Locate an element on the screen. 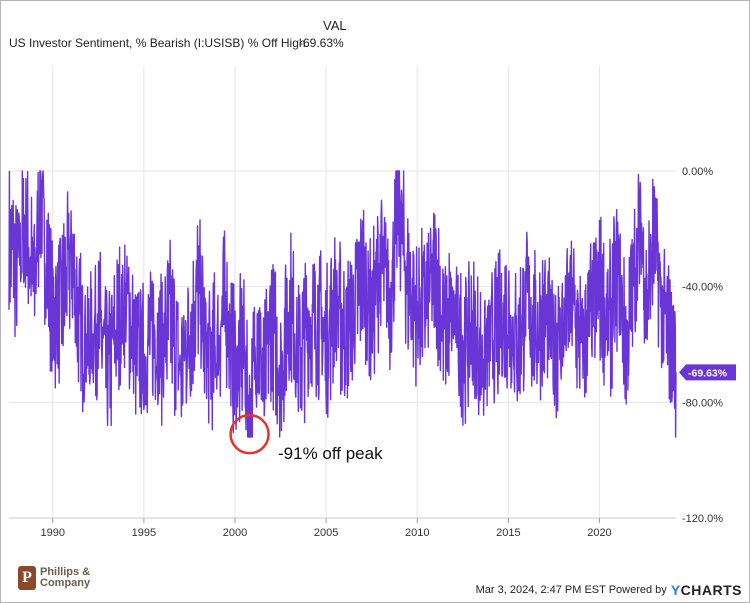 This screenshot has height=603, width=750. x-tick-label: 2005 is located at coordinates (326, 533).